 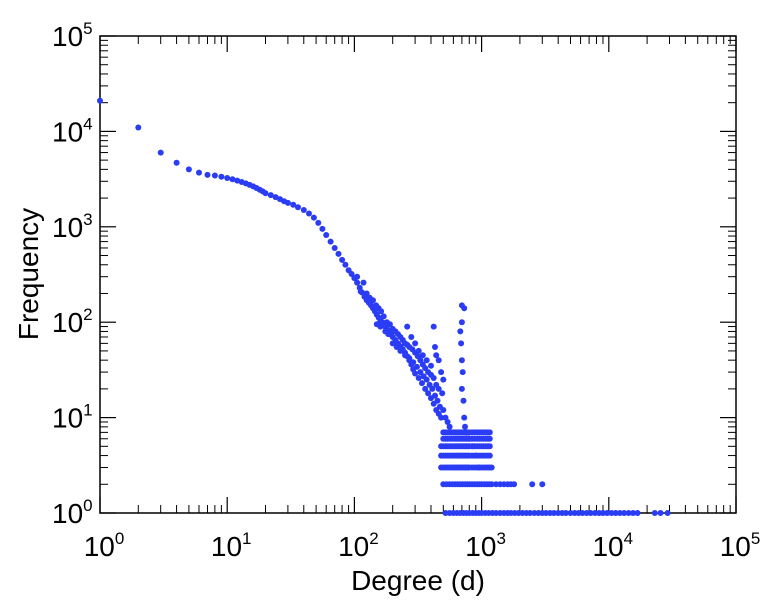 What do you see at coordinates (612, 545) in the screenshot?
I see `x-tick-label: 10⁴` at bounding box center [612, 545].